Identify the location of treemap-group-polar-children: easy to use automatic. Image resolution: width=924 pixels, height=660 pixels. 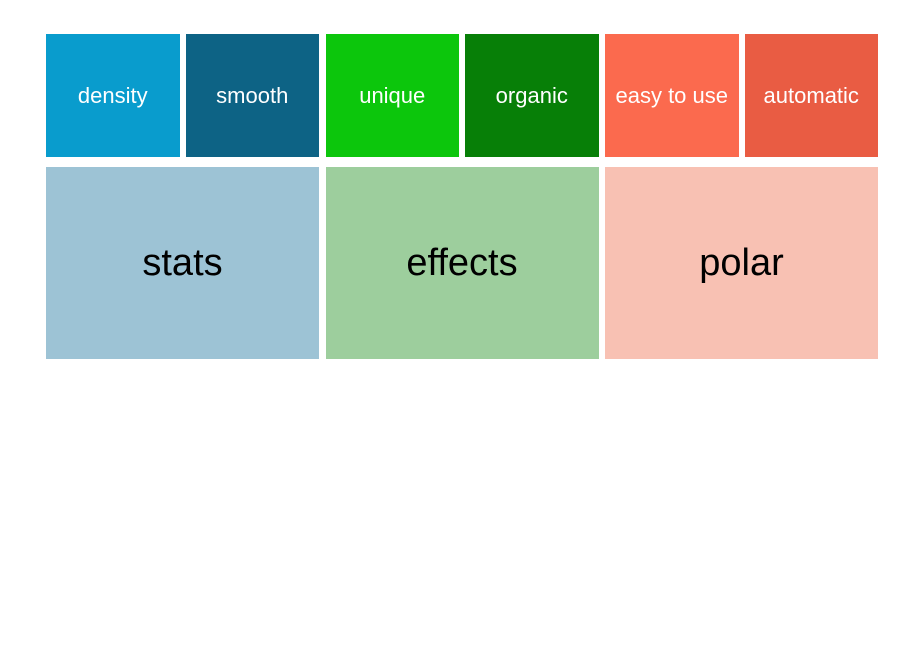
(741, 95).